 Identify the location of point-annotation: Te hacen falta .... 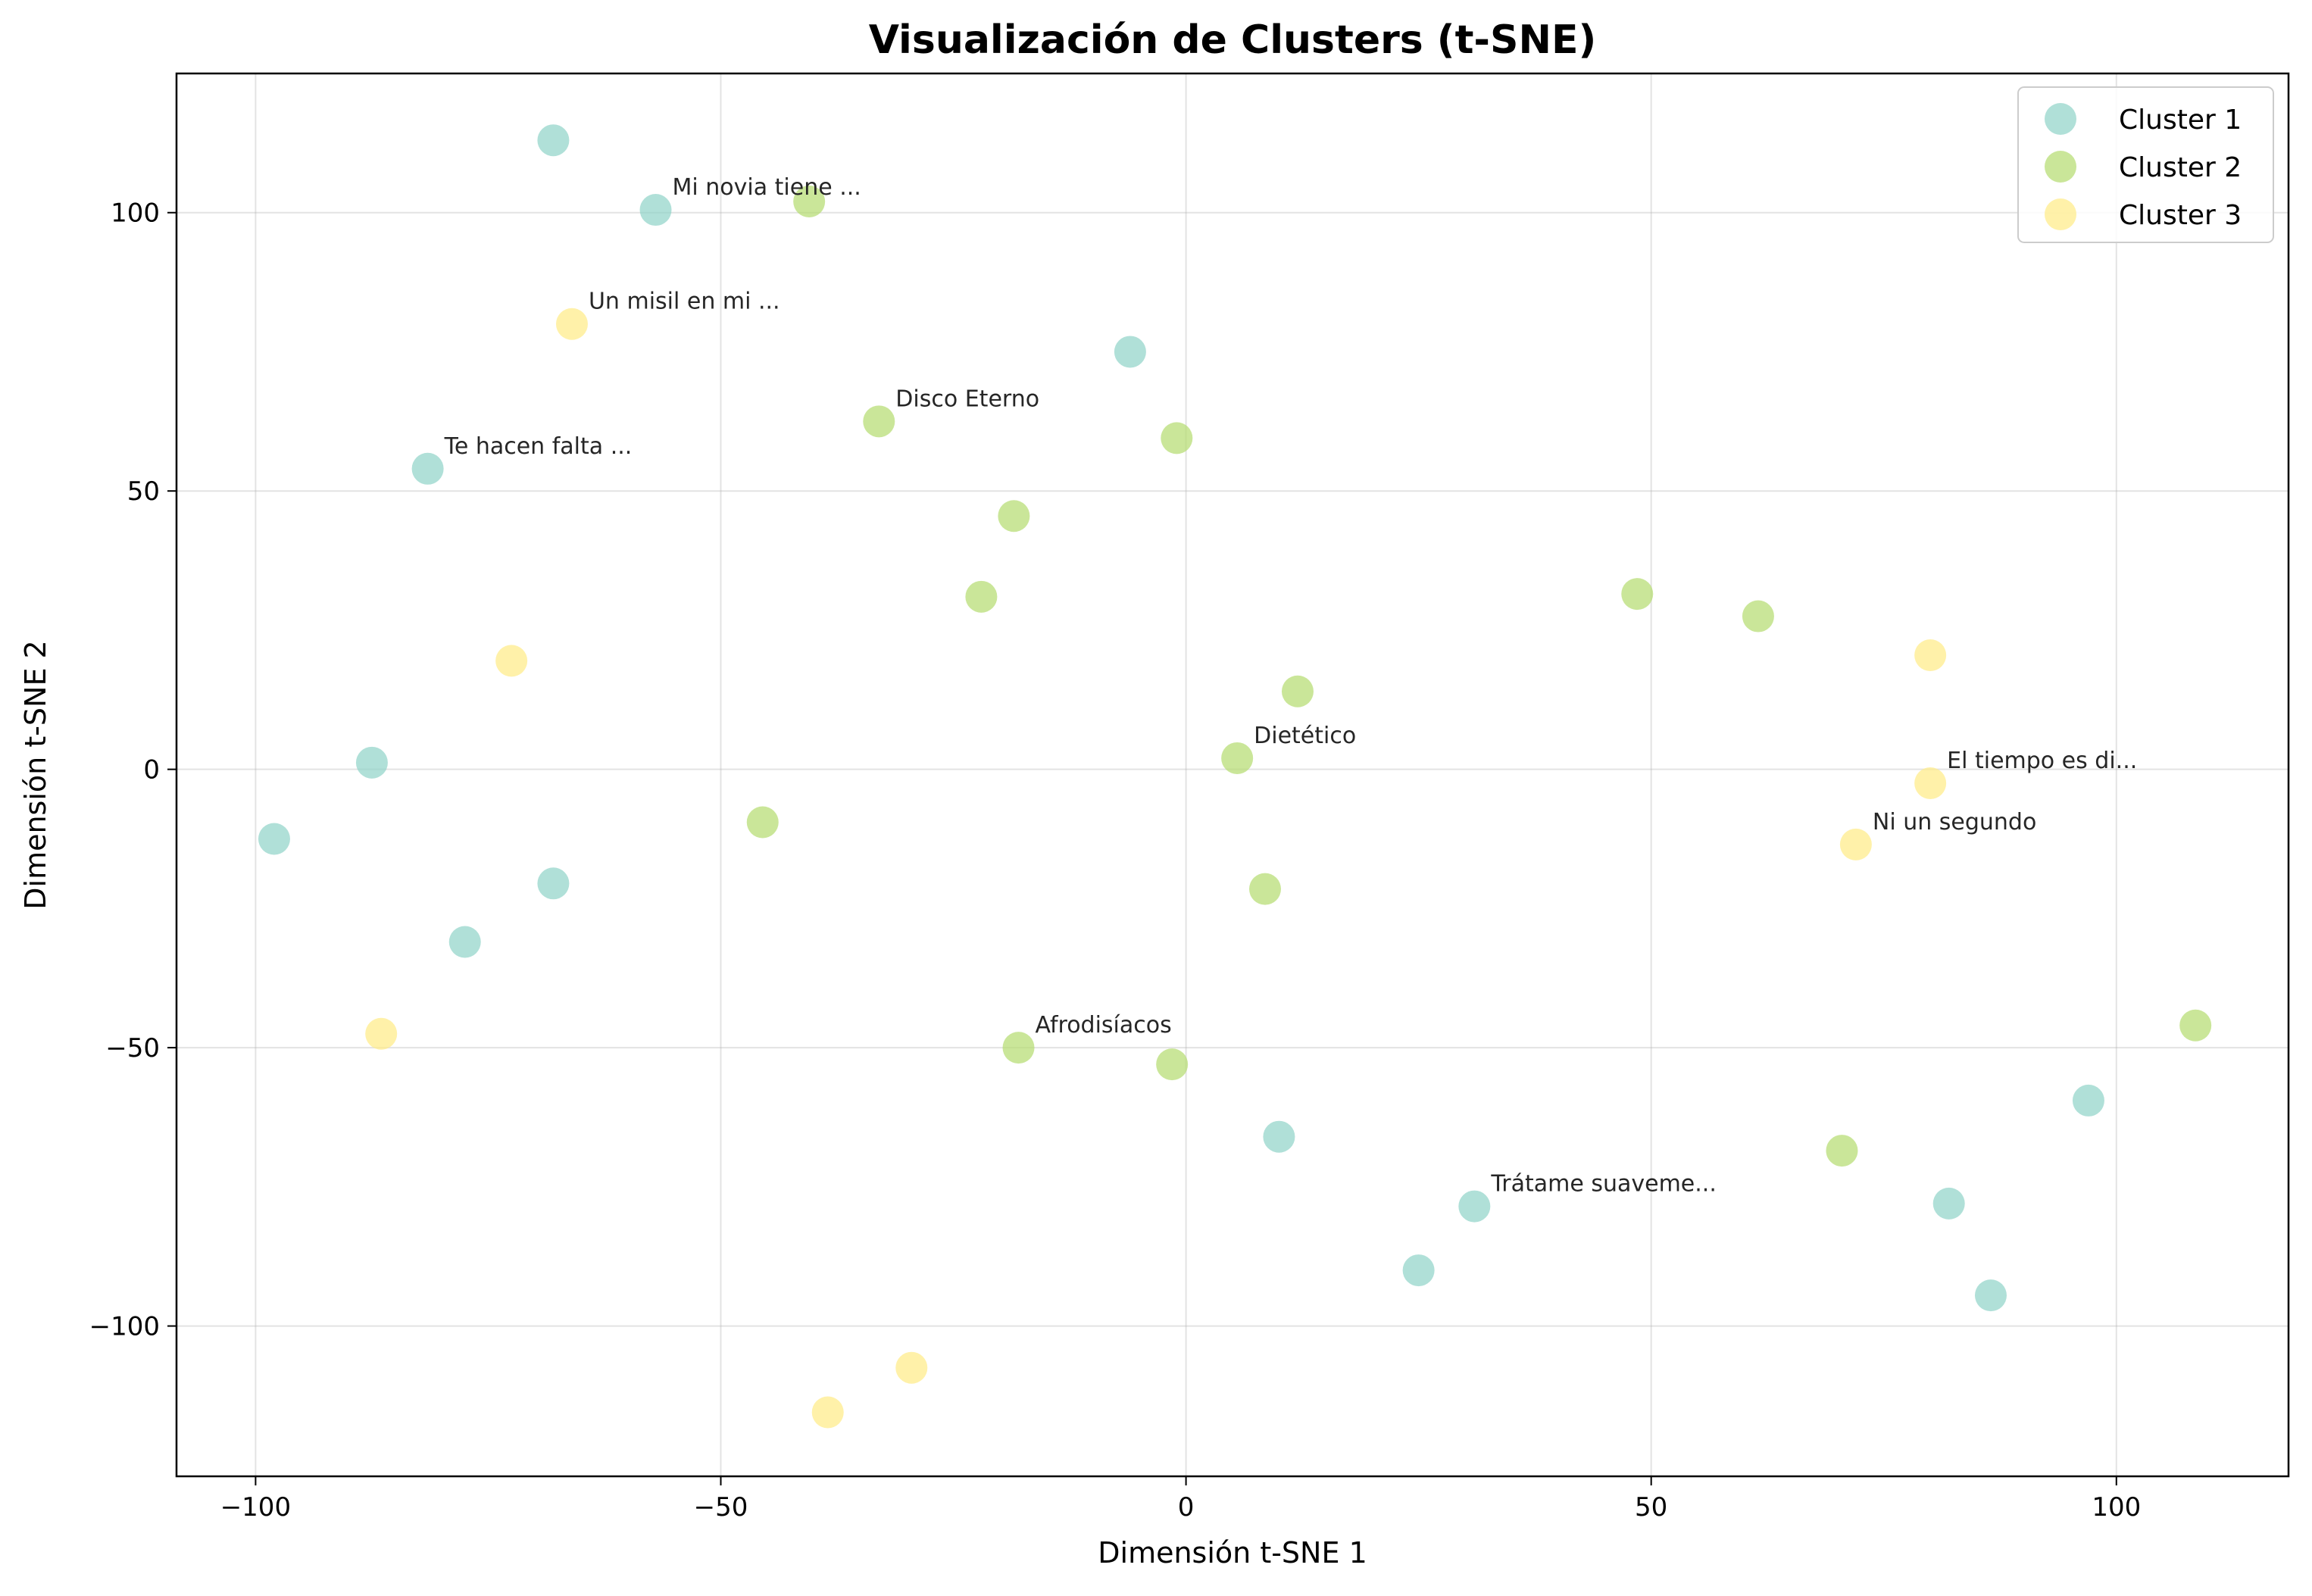
(538, 446).